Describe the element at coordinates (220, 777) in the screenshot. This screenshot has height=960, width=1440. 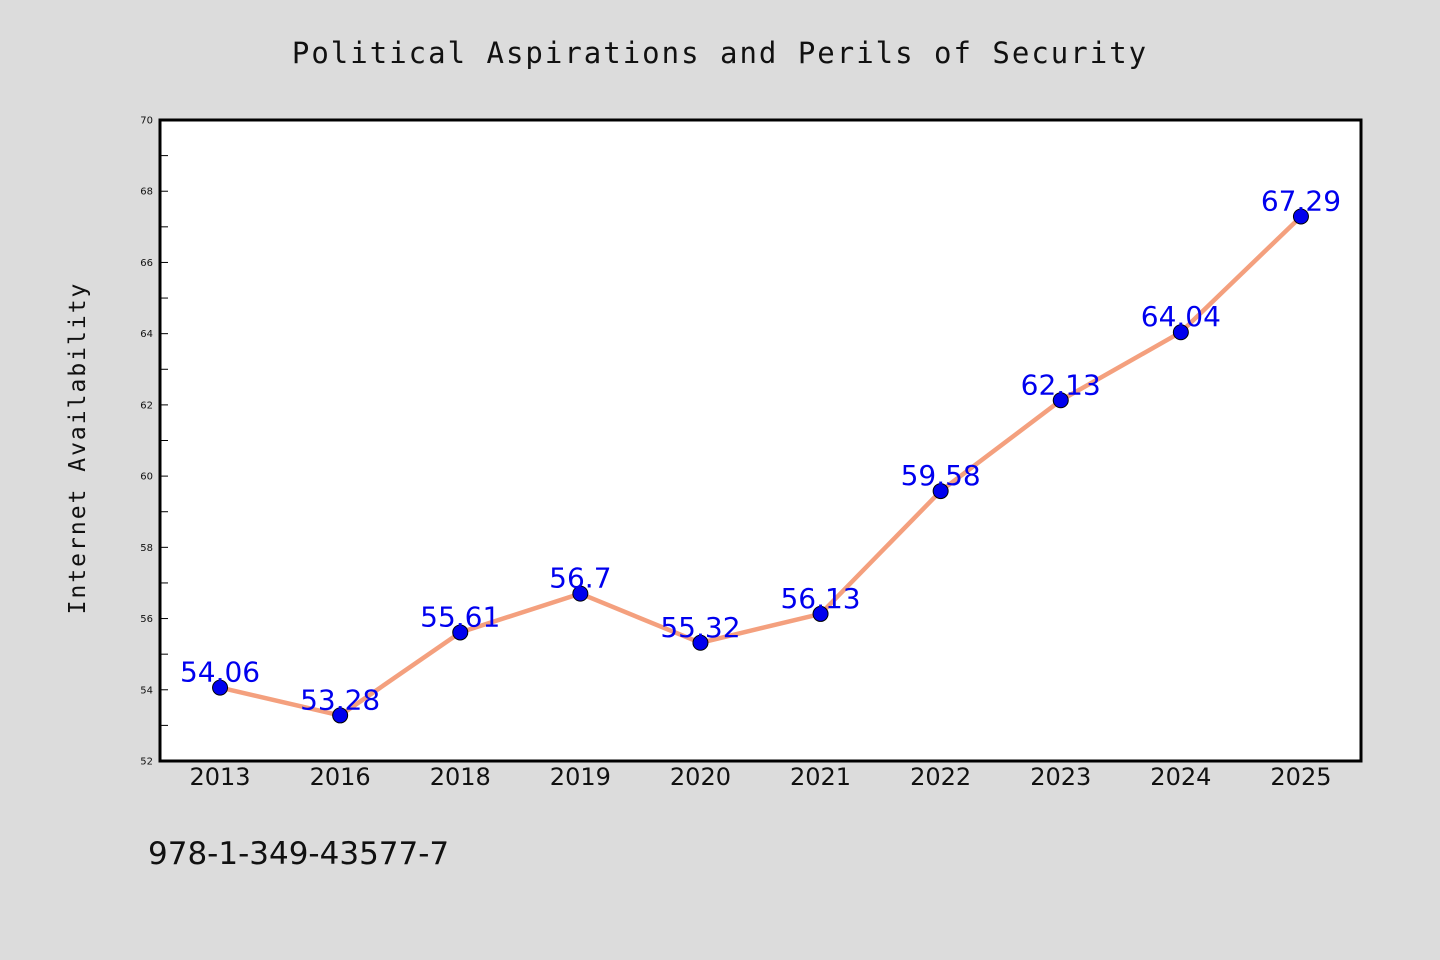
I see `x-tick-label: 2013` at that location.